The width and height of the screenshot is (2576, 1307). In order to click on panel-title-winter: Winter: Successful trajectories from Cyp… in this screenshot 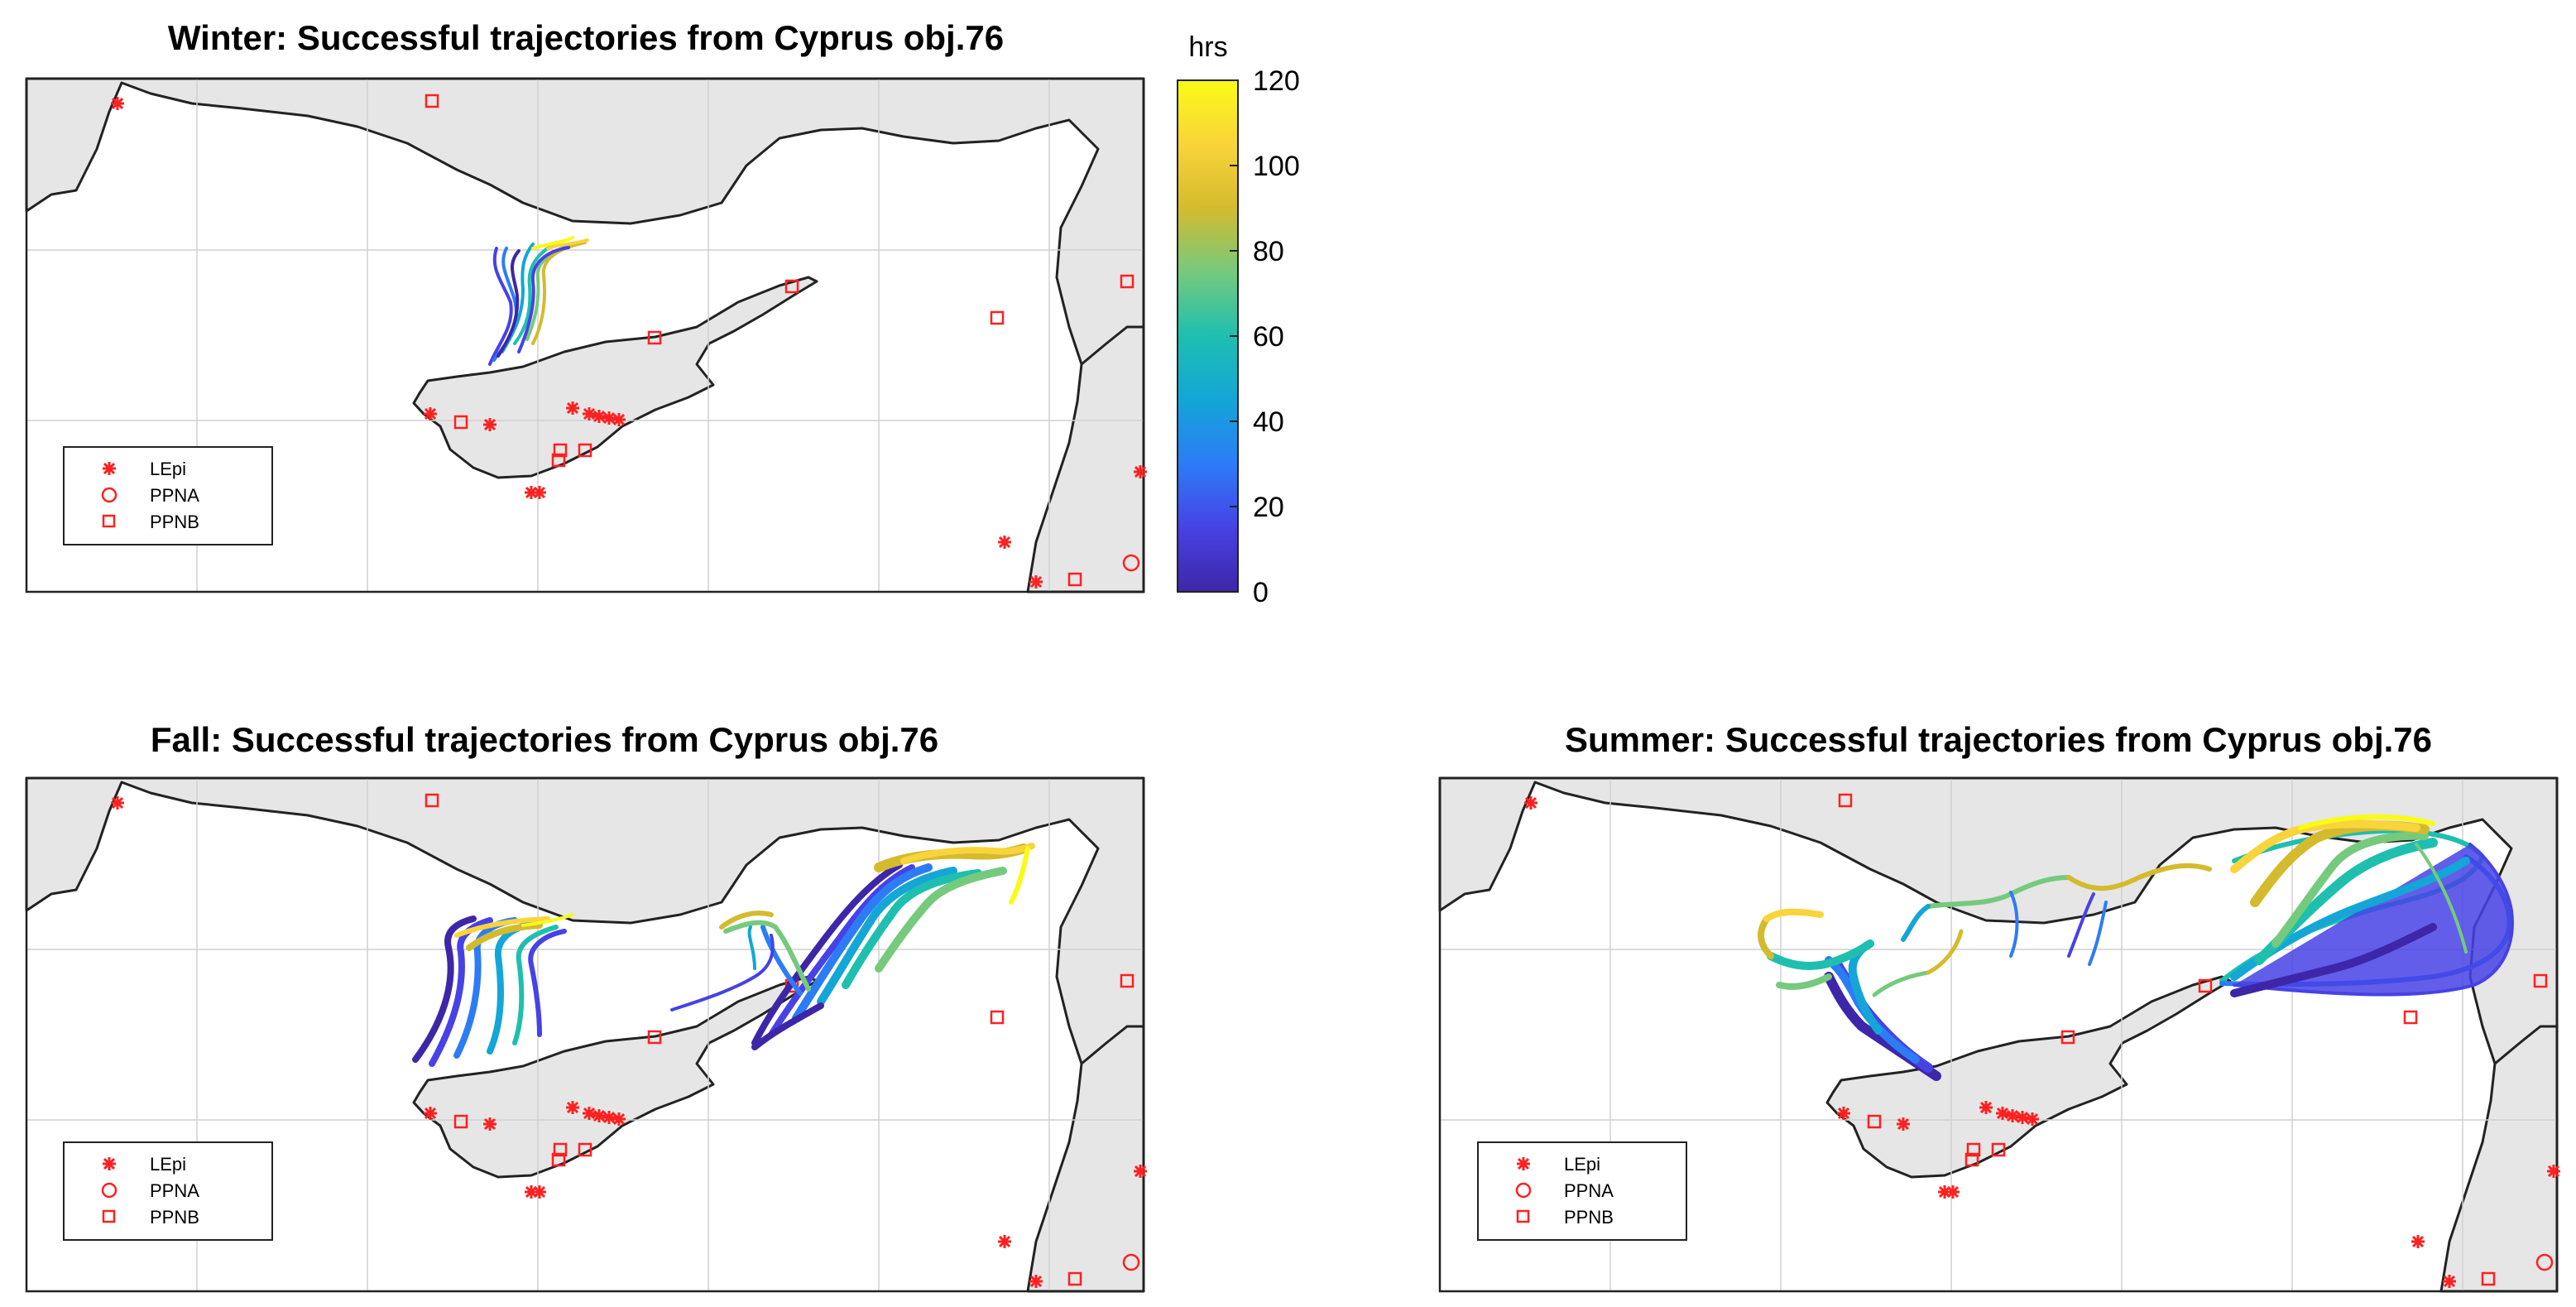, I will do `click(586, 37)`.